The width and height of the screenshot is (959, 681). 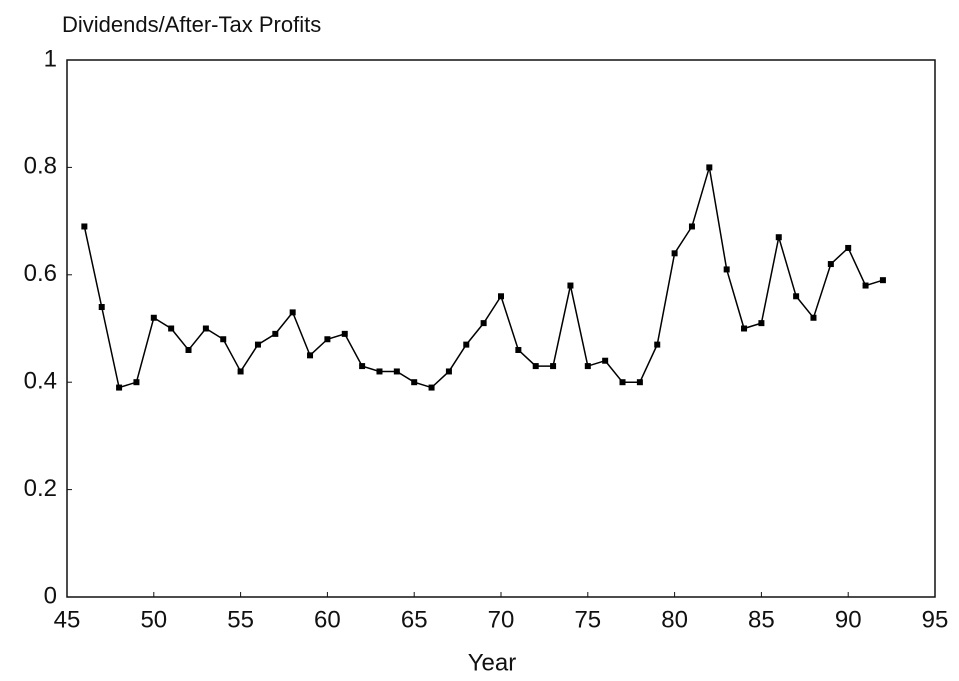 What do you see at coordinates (50, 58) in the screenshot?
I see `y-tick-label: 1` at bounding box center [50, 58].